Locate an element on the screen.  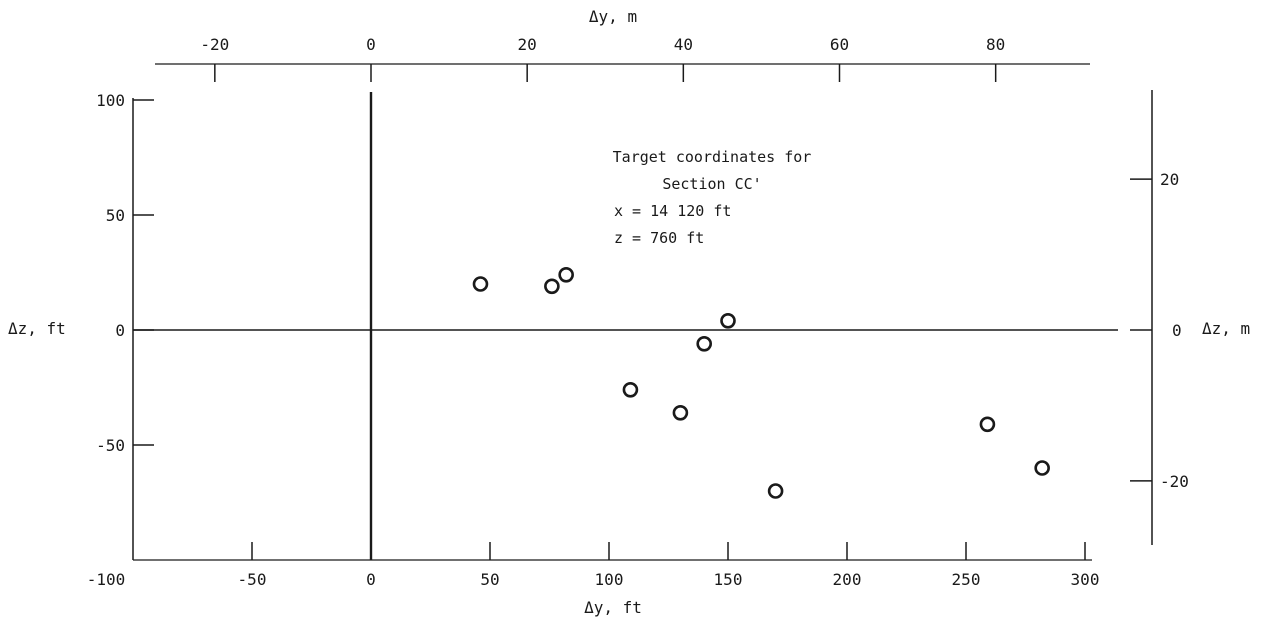
y-axis-label: Δz, ft is located at coordinates (37, 328).